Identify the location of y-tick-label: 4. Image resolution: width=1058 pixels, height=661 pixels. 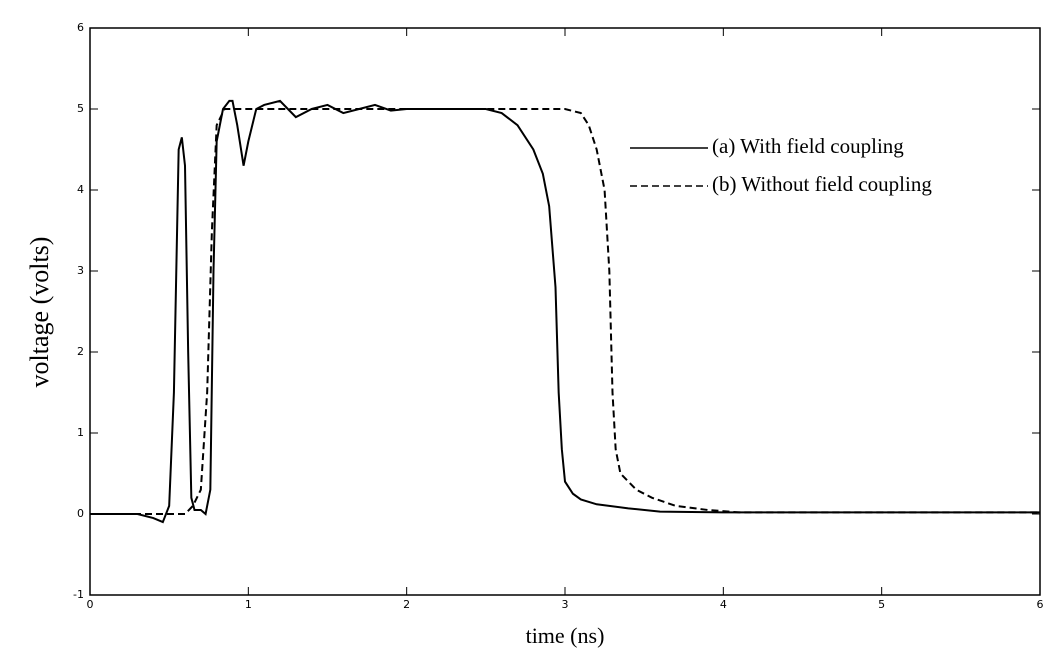
(80, 189).